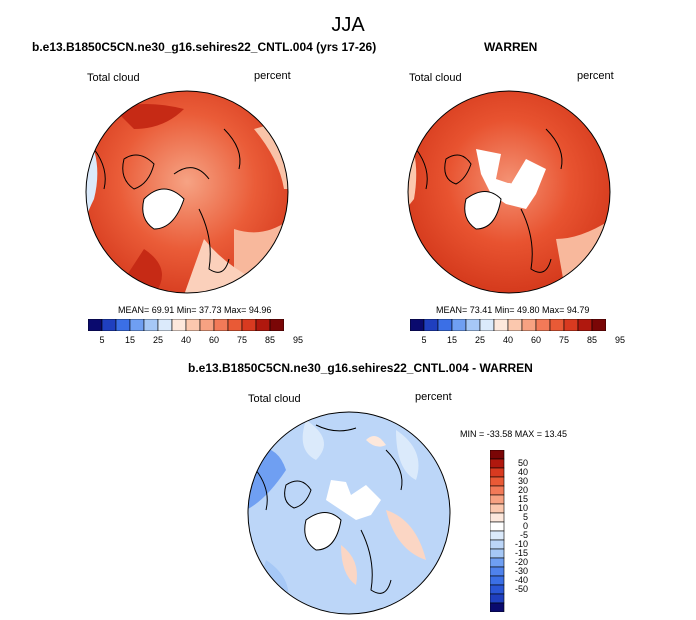 This screenshot has height=620, width=696. What do you see at coordinates (195, 341) in the screenshot?
I see `panel-model-colorbar-labels: 5 15 25 40 60 75 85 95` at bounding box center [195, 341].